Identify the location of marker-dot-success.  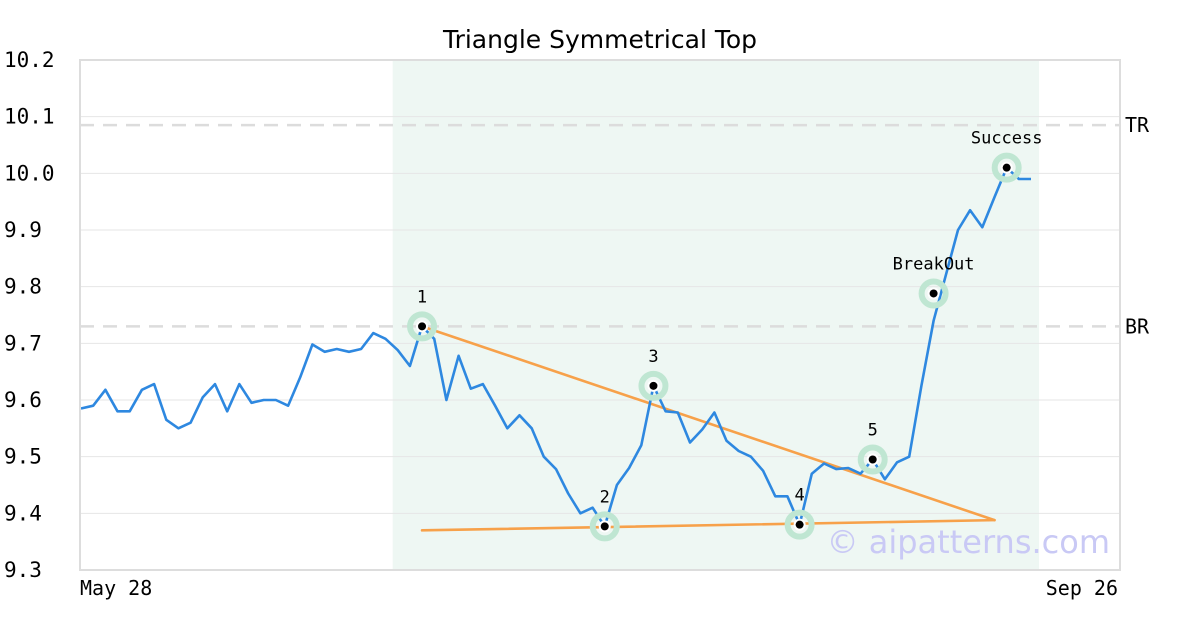
(1006, 167).